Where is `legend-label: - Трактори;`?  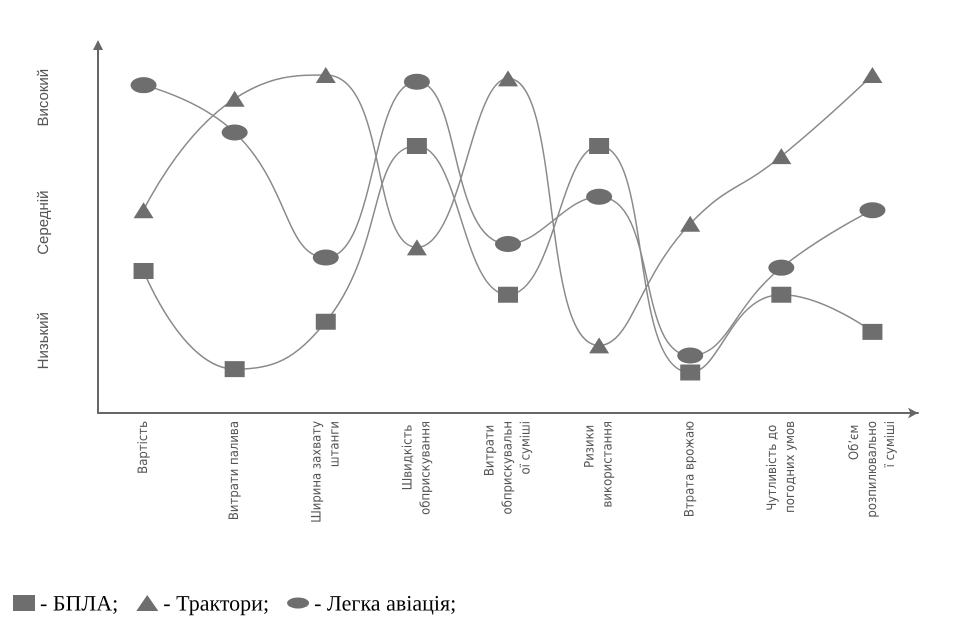
legend-label: - Трактори; is located at coordinates (216, 603).